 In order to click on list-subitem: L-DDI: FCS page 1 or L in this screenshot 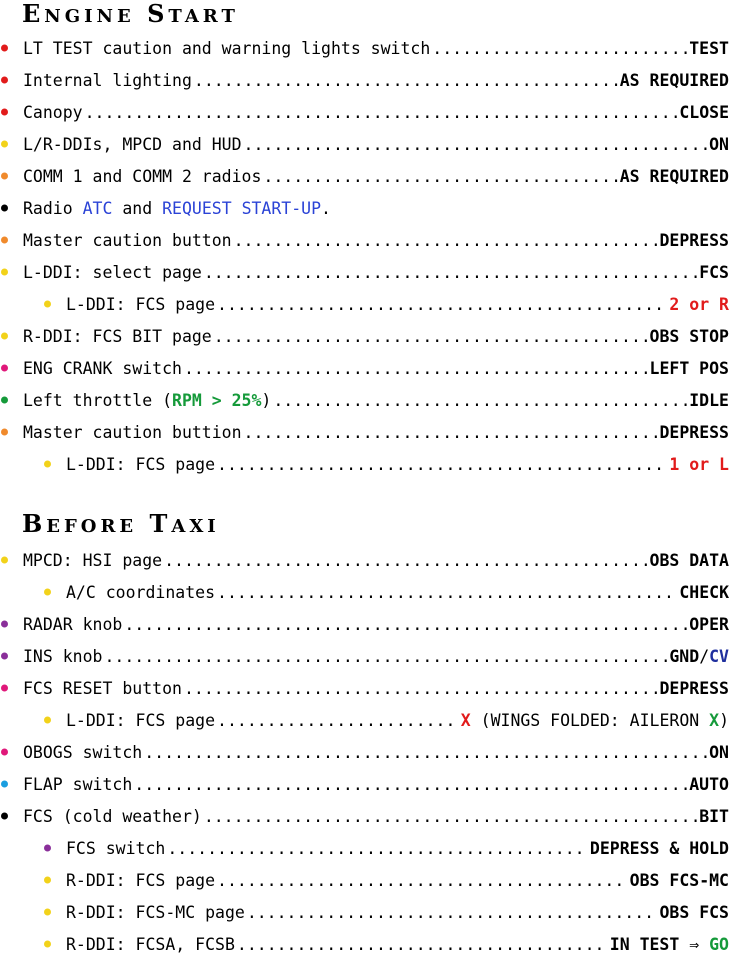, I will do `click(365, 464)`.